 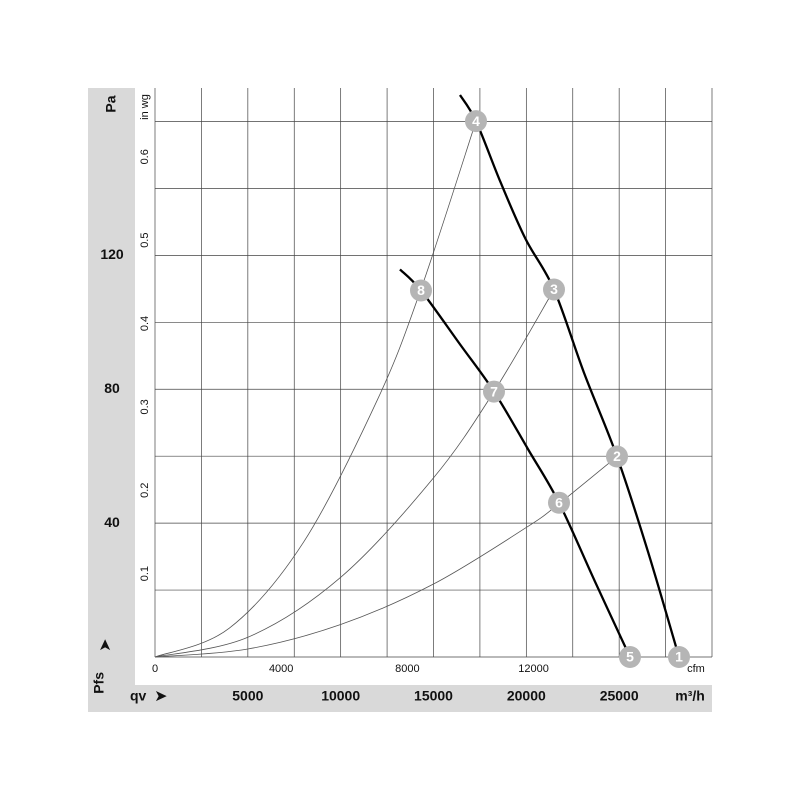 I want to click on y-symbol: Pfs, so click(x=99, y=683).